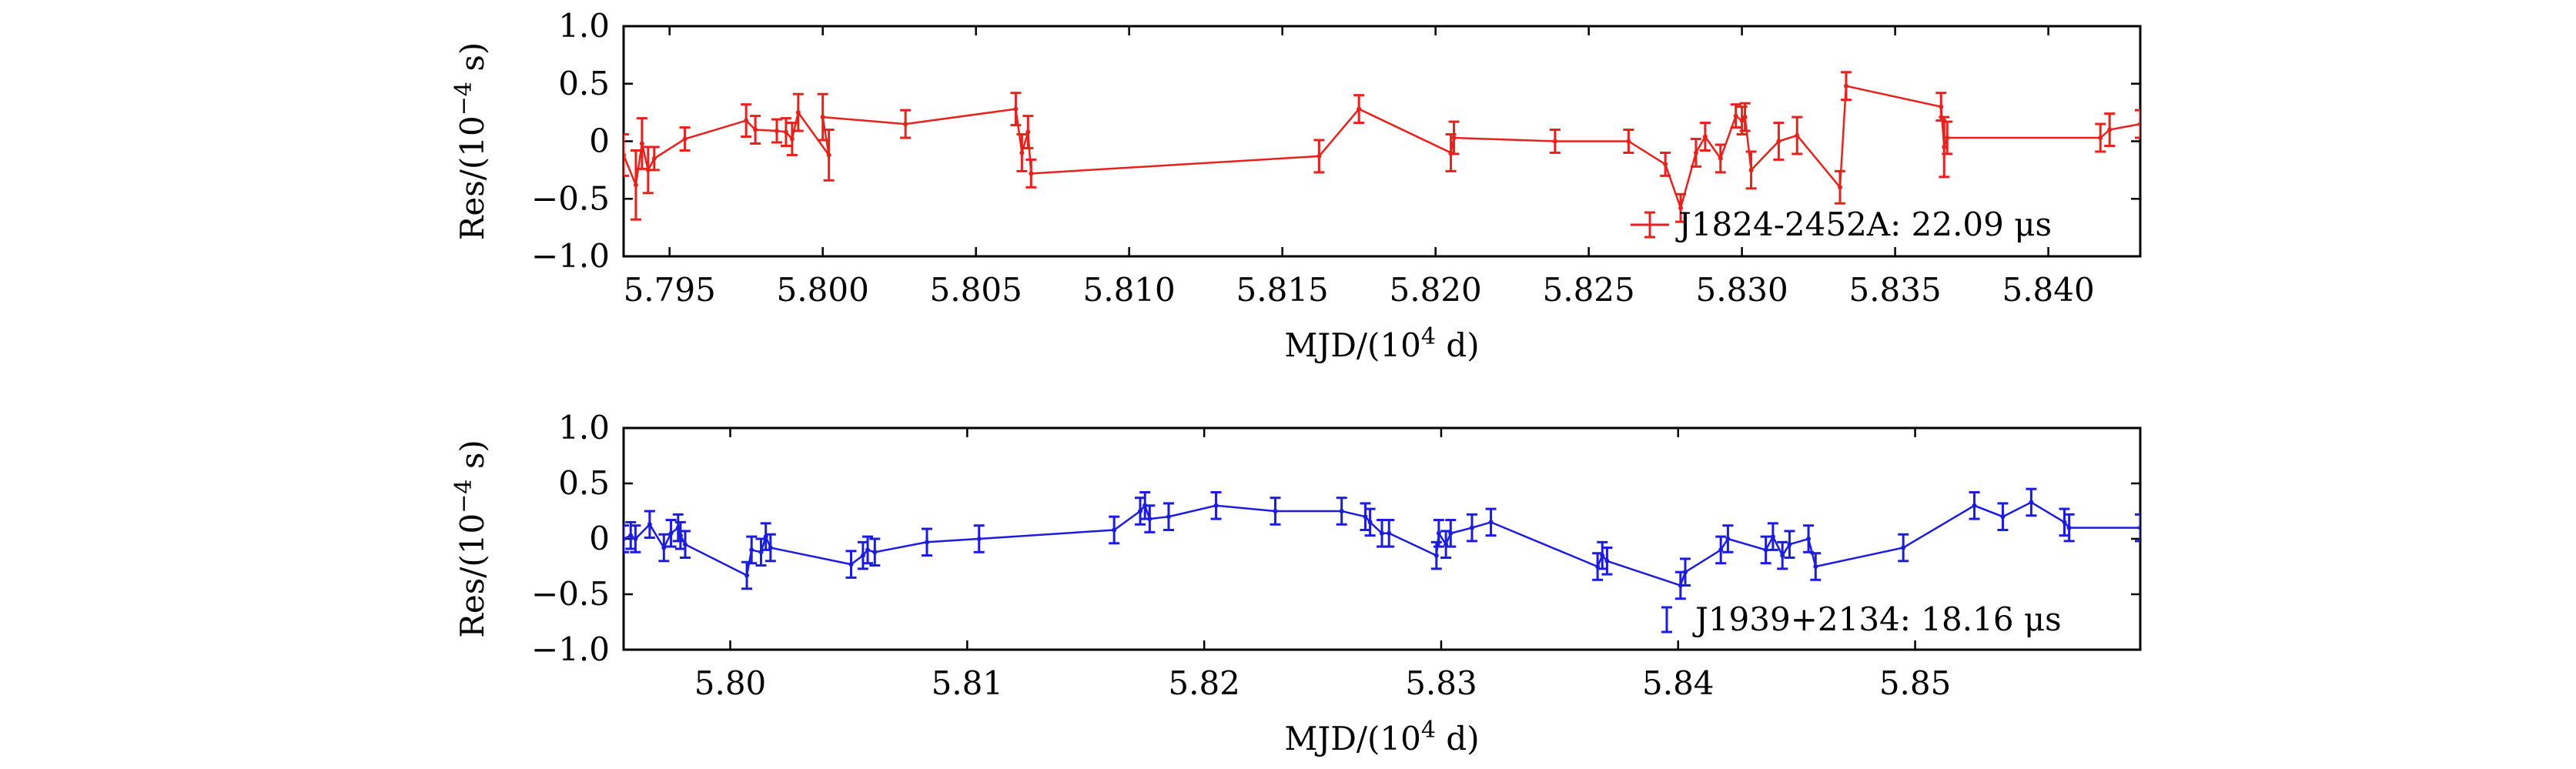  What do you see at coordinates (1436, 290) in the screenshot?
I see `x-tick-label: 5.820` at bounding box center [1436, 290].